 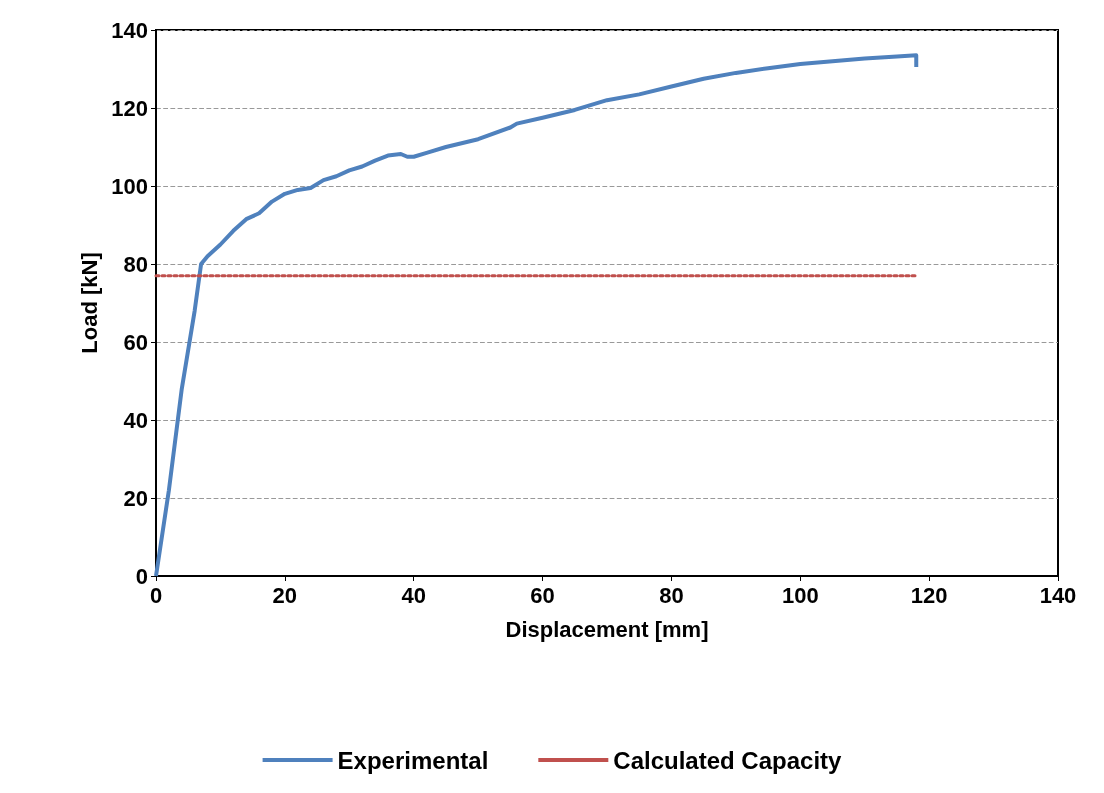 I want to click on y-tick-label: 0, so click(x=141, y=576).